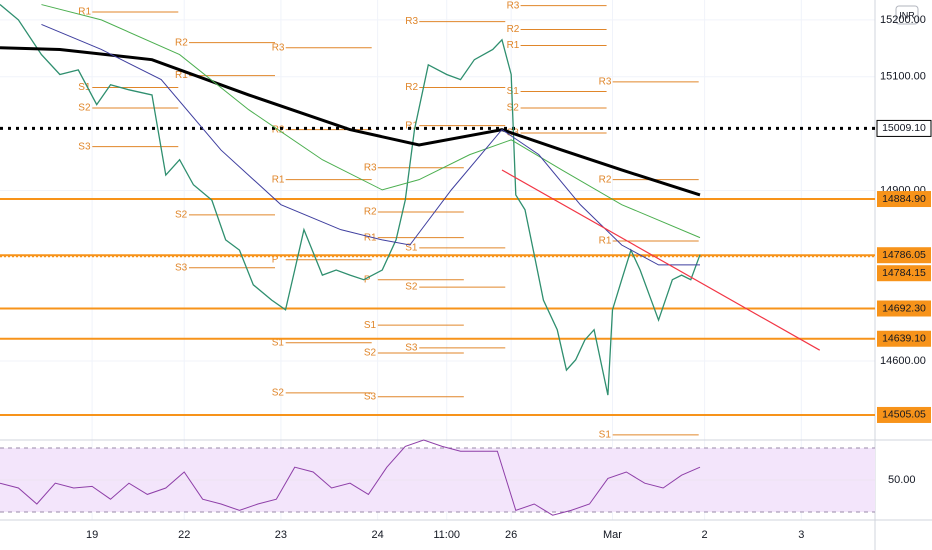  Describe the element at coordinates (801, 535) in the screenshot. I see `x-tick-label: 3` at that location.